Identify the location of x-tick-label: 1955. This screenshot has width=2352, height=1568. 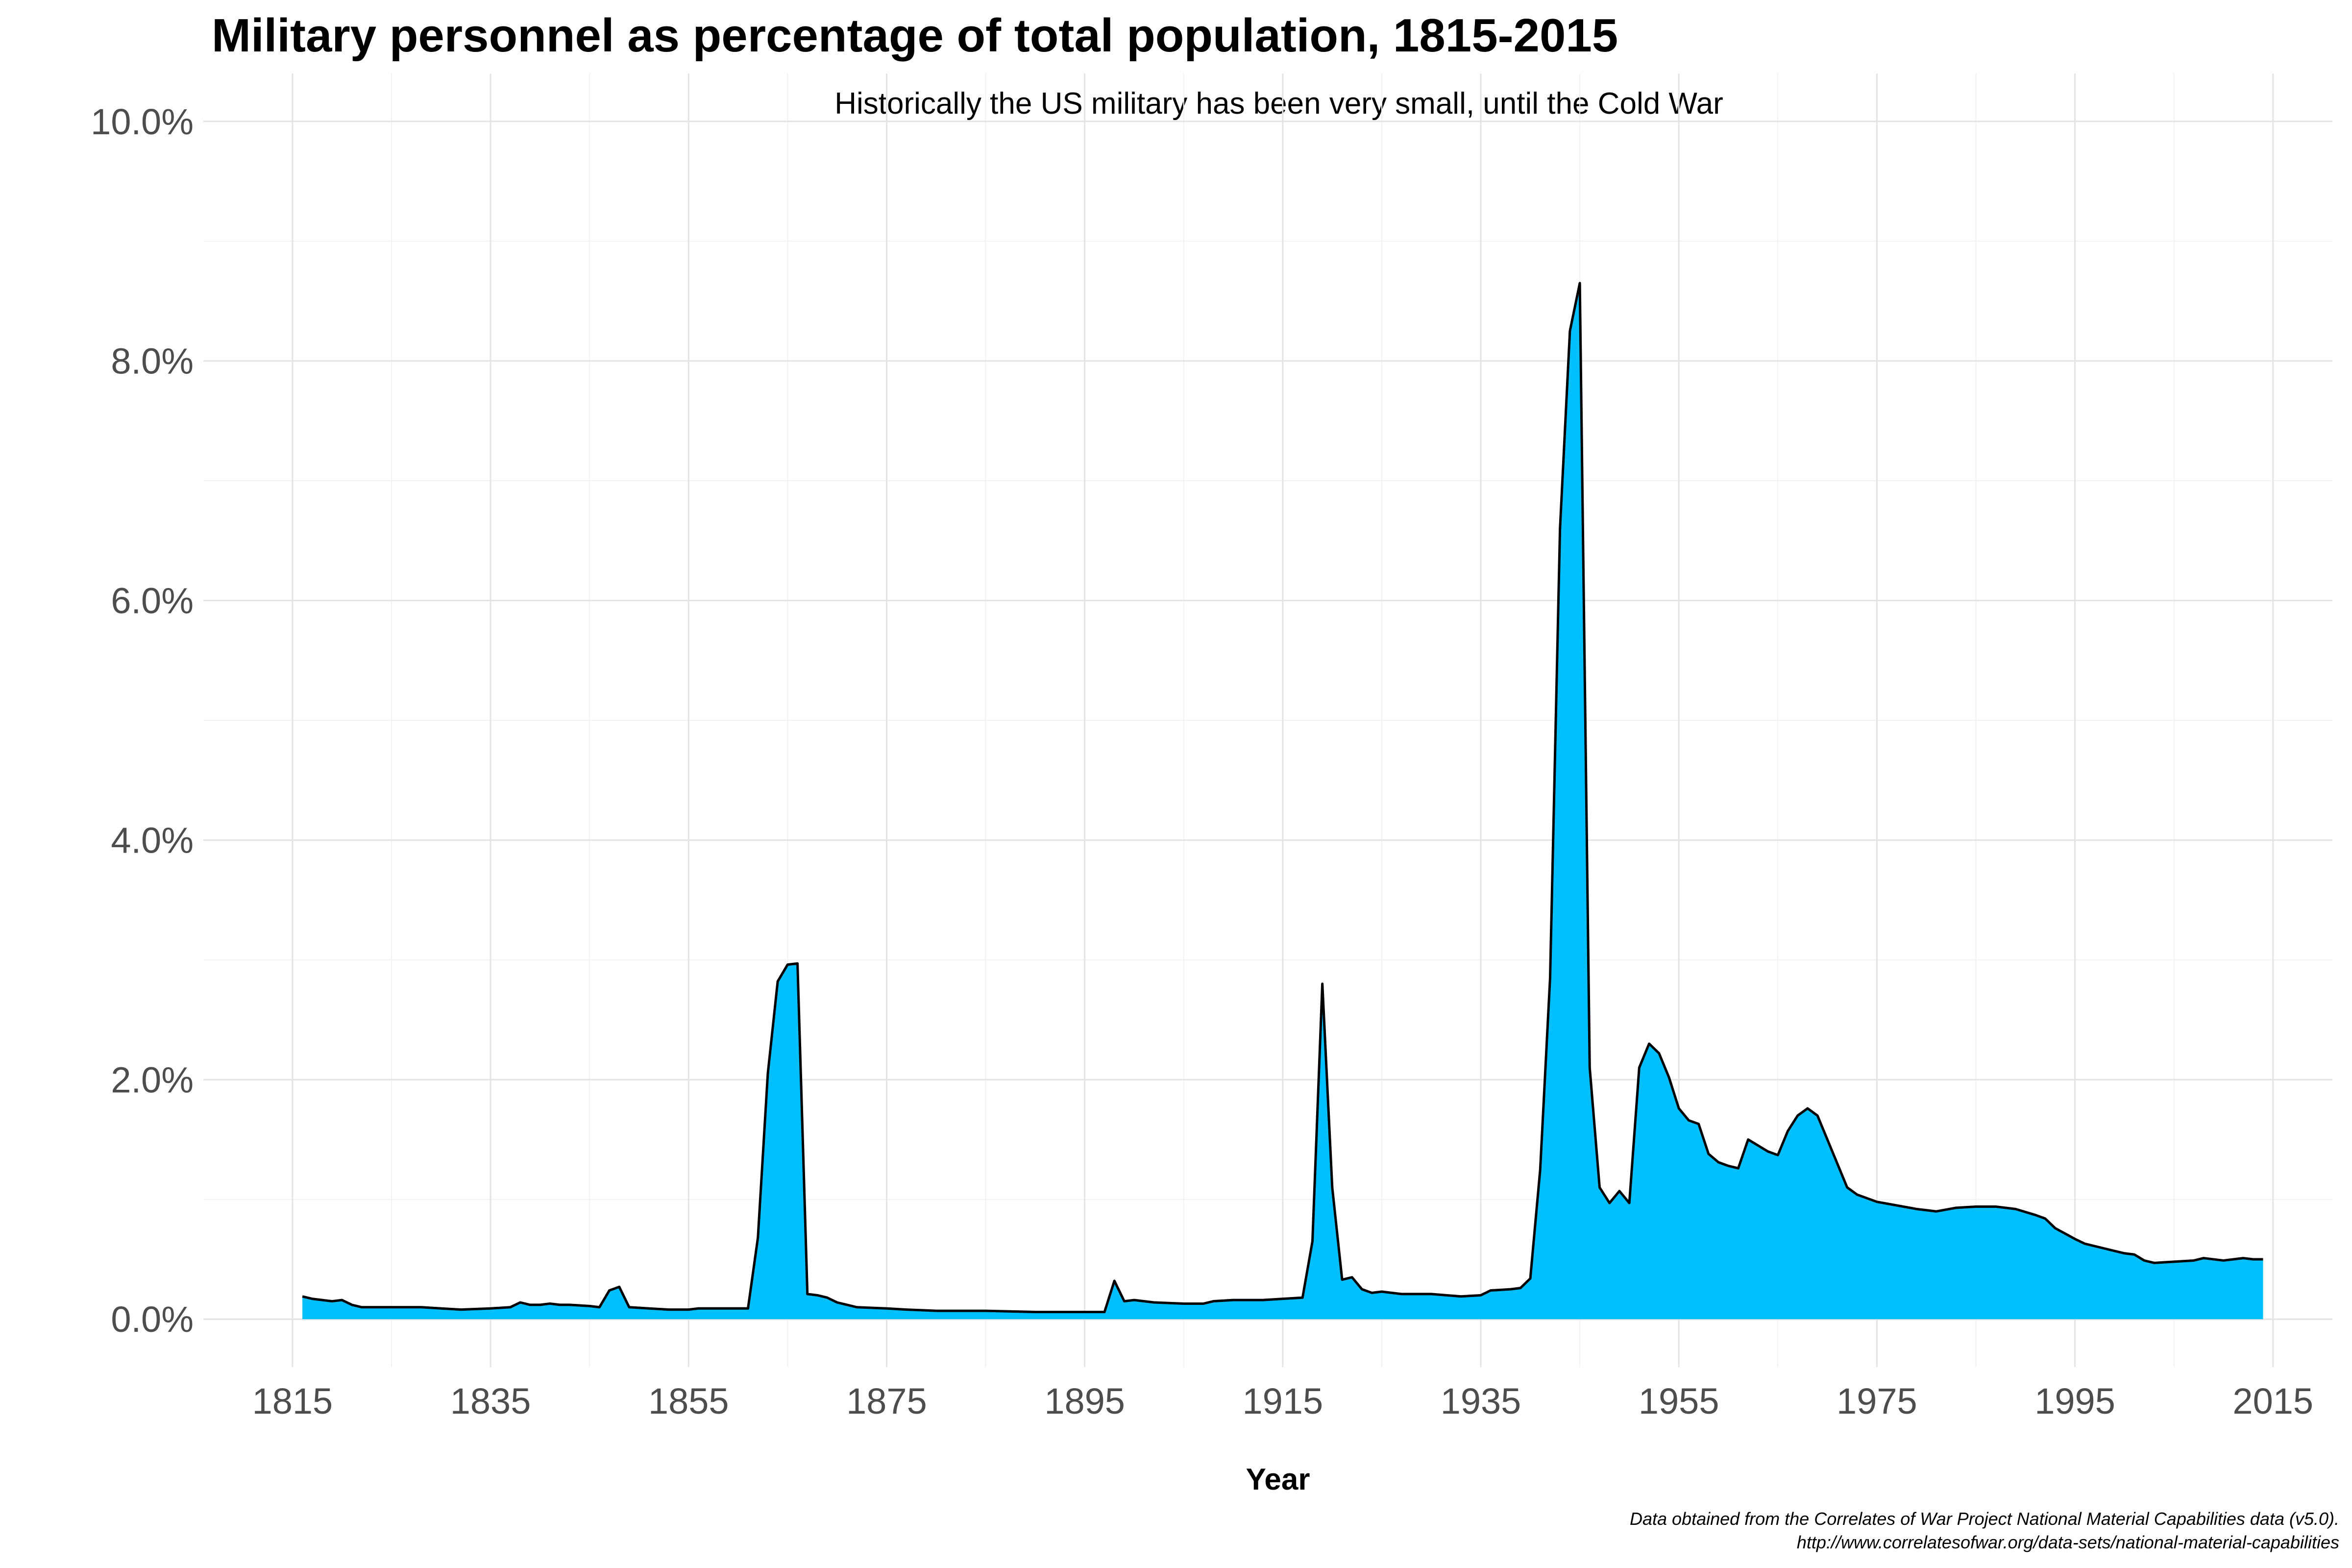
(1679, 1401).